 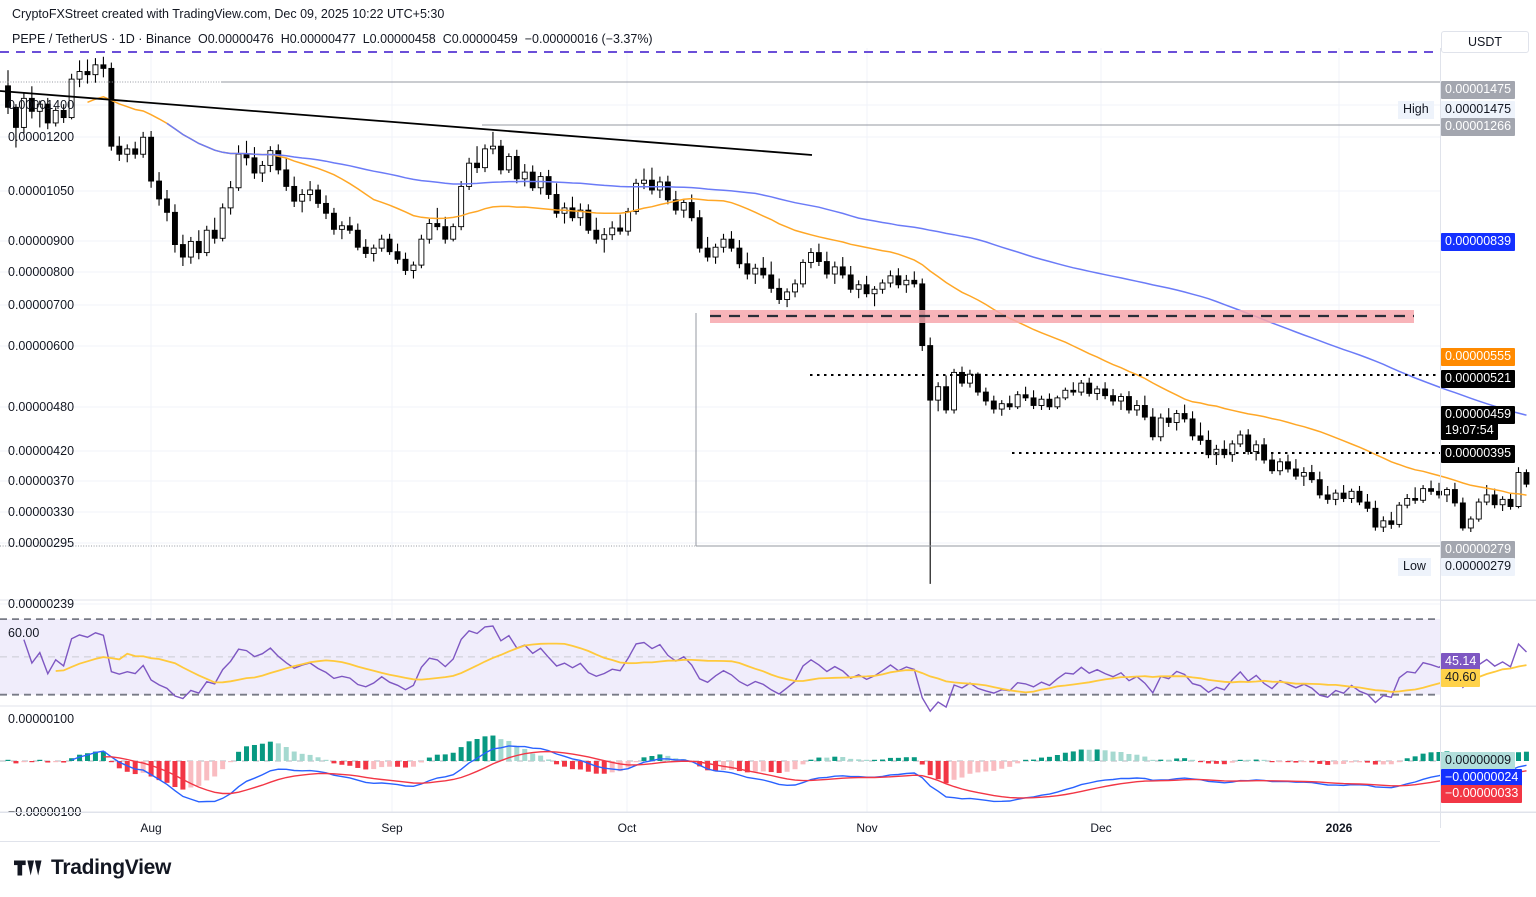 What do you see at coordinates (1478, 454) in the screenshot?
I see `price-tag: 0.00000395` at bounding box center [1478, 454].